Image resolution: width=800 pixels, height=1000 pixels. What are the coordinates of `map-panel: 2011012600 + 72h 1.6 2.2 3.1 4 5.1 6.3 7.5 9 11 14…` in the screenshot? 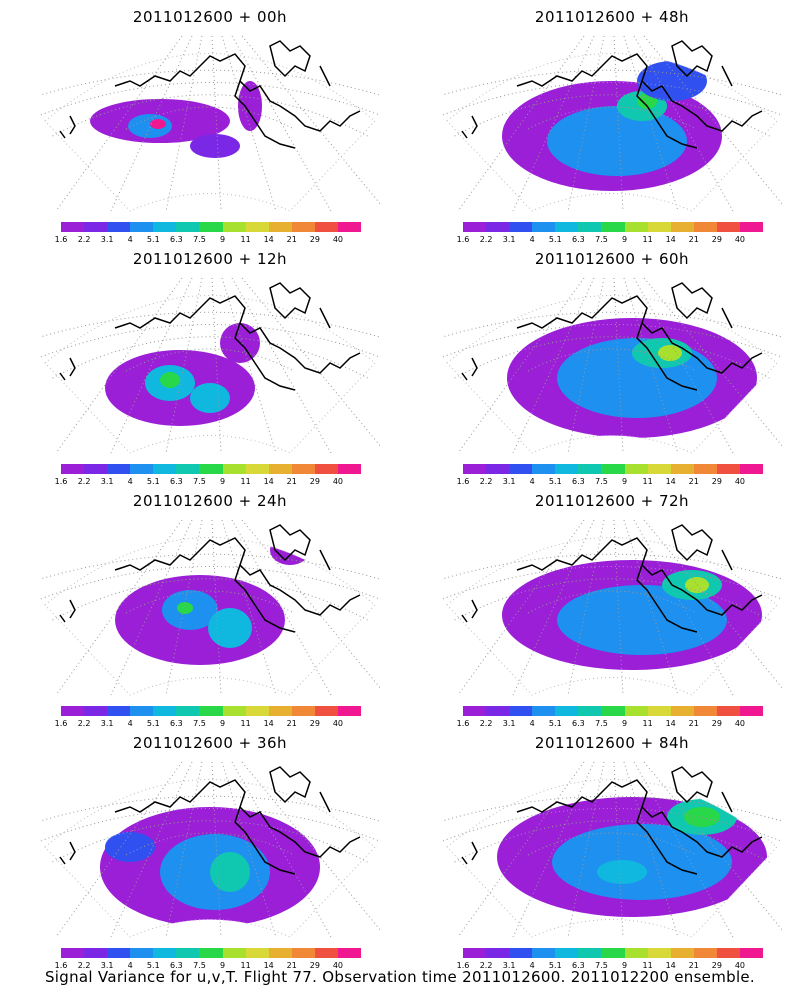 It's located at (611, 607).